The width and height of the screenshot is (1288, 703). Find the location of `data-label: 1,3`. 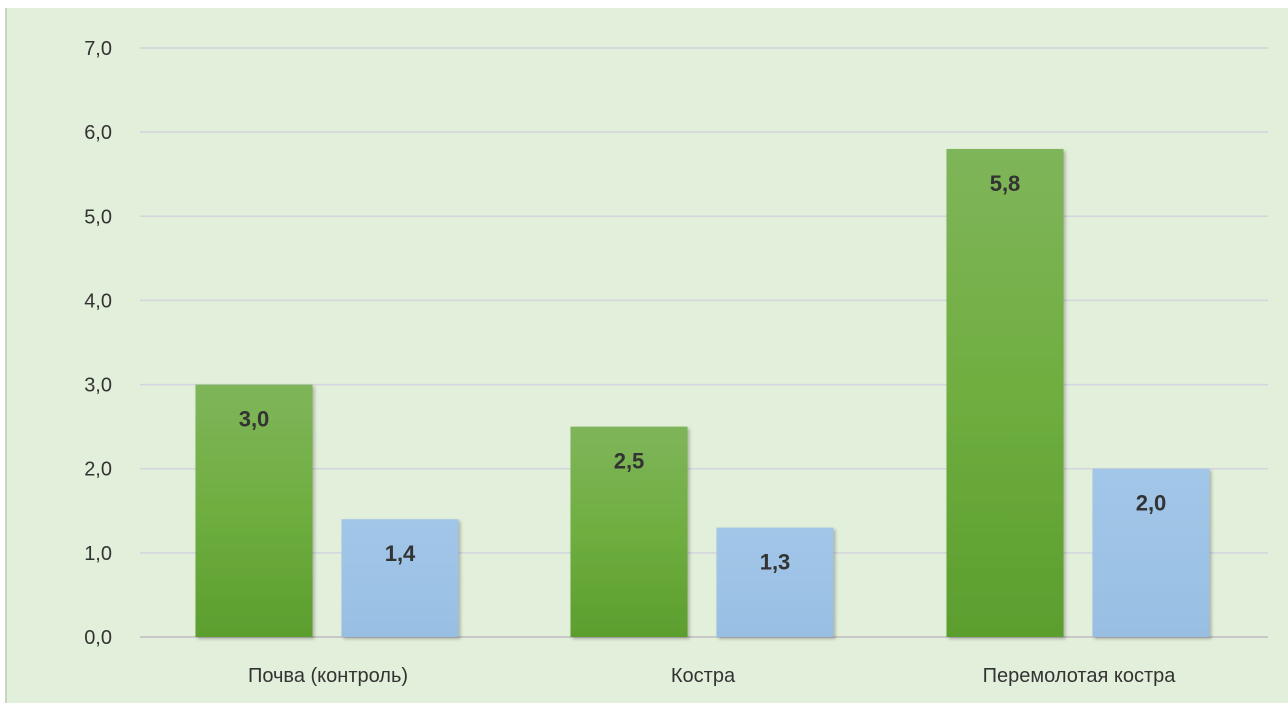

data-label: 1,3 is located at coordinates (775, 562).